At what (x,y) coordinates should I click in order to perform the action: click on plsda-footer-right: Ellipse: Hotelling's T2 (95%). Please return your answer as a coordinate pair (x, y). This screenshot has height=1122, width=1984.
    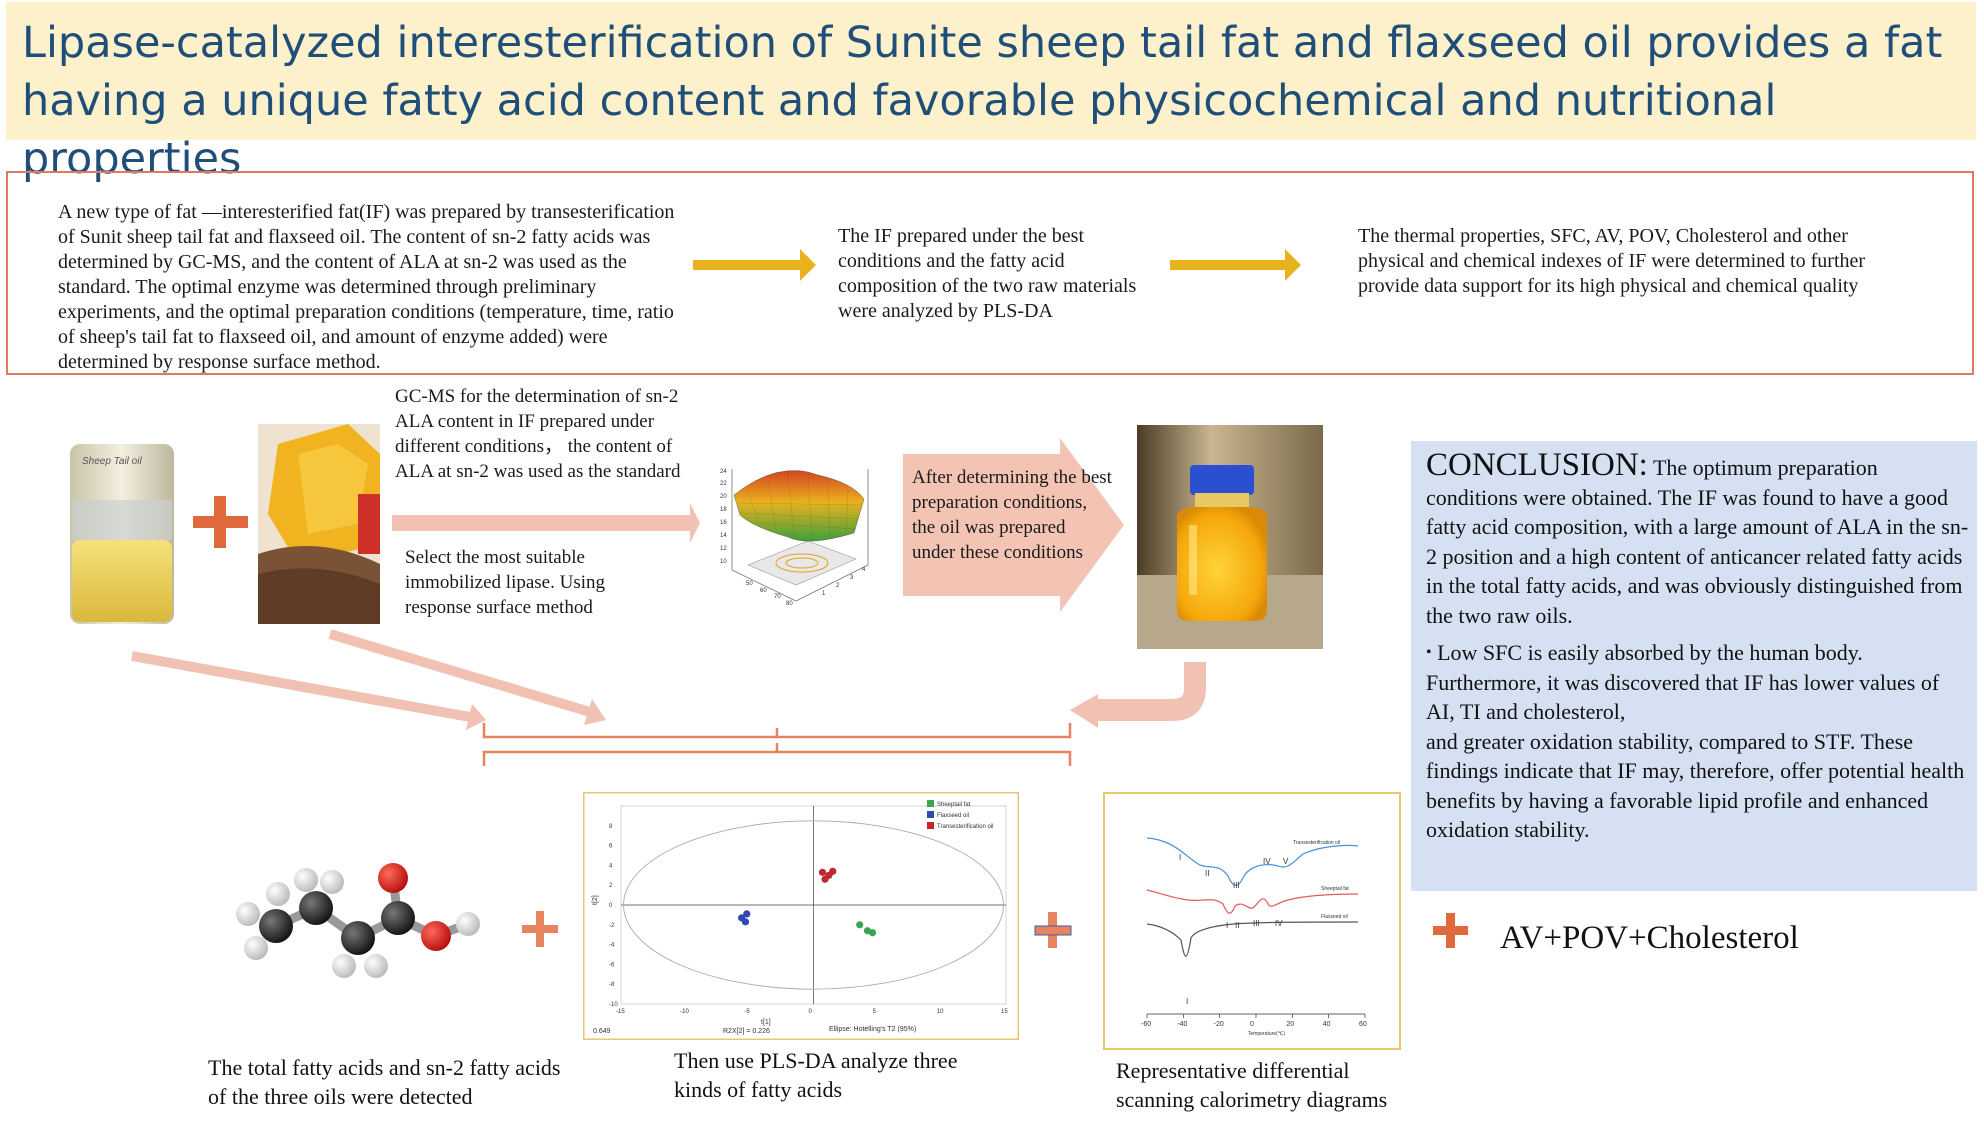
    Looking at the image, I should click on (872, 1029).